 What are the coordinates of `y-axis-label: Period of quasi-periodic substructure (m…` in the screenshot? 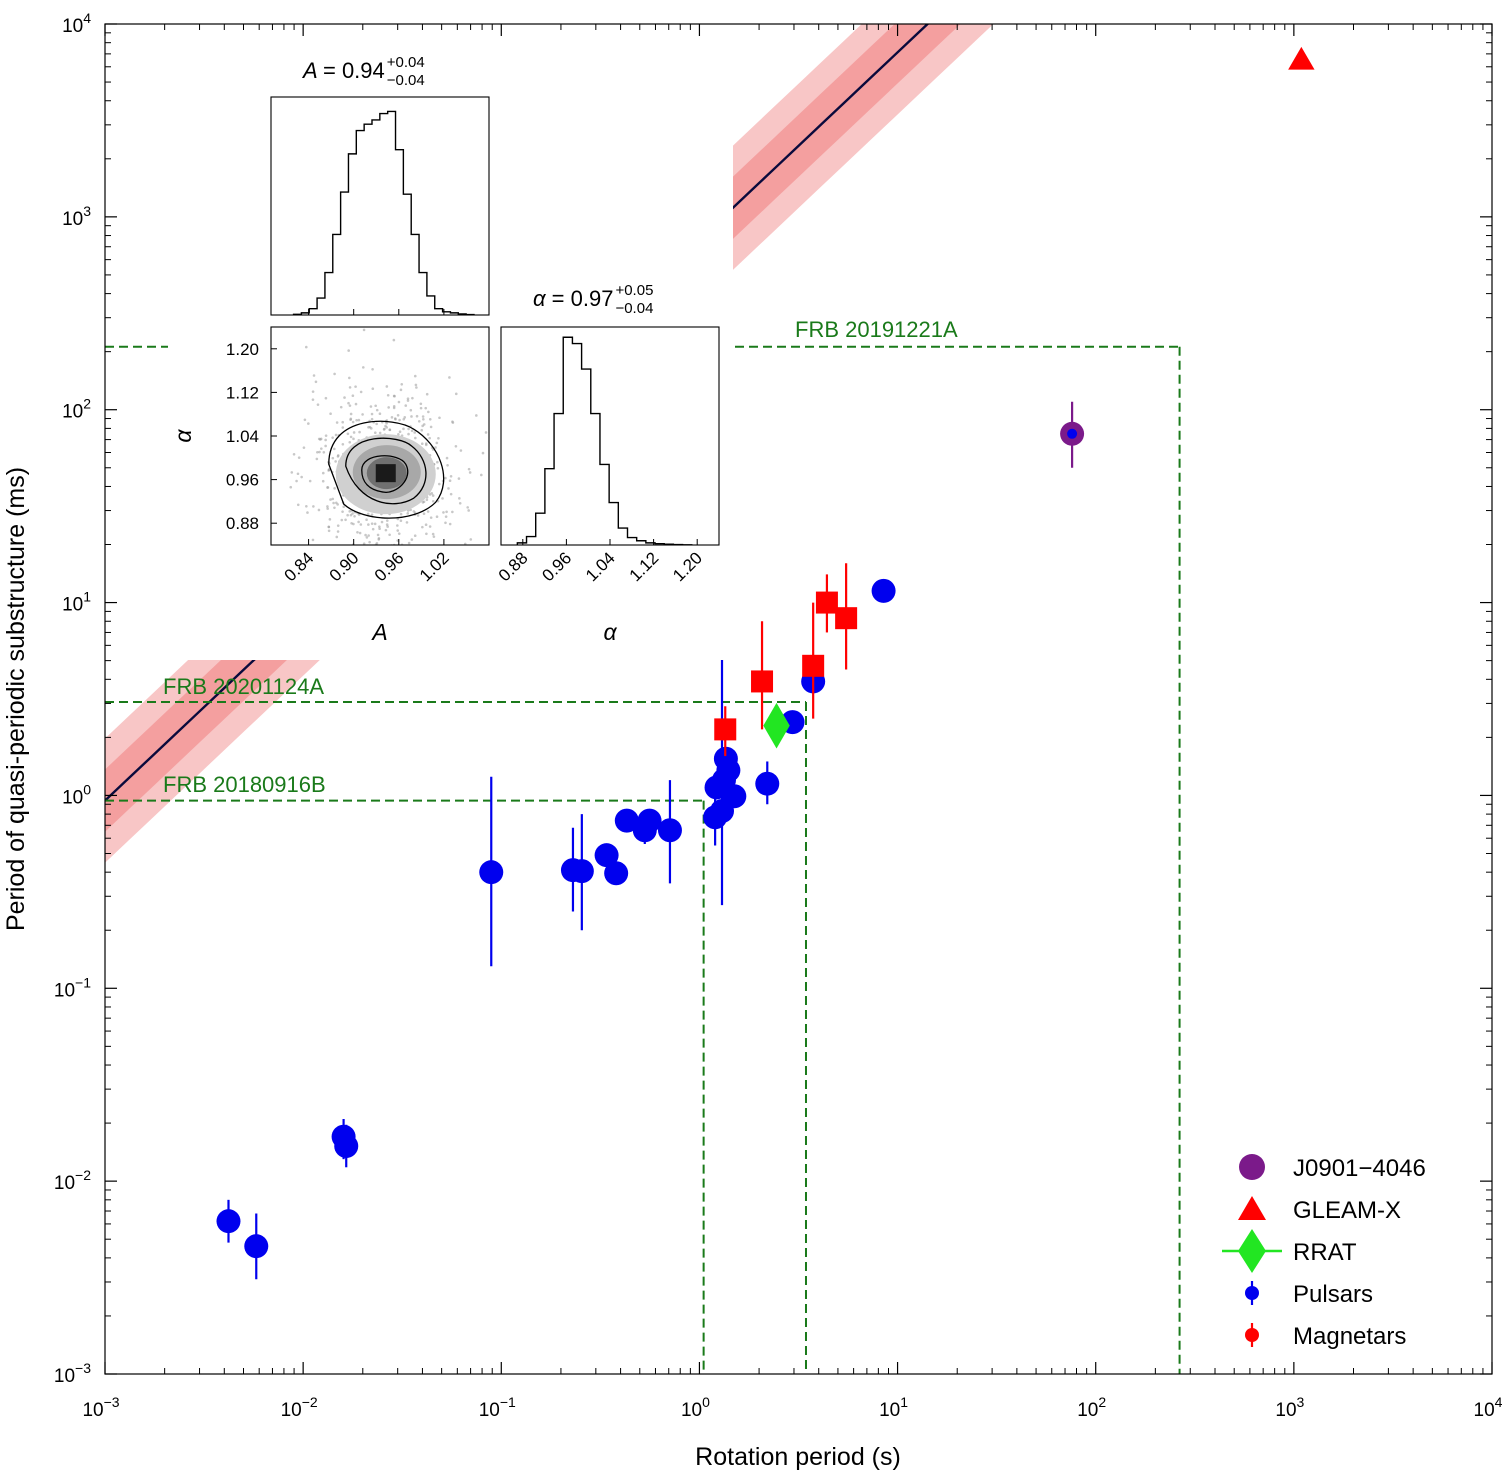 It's located at (16, 699).